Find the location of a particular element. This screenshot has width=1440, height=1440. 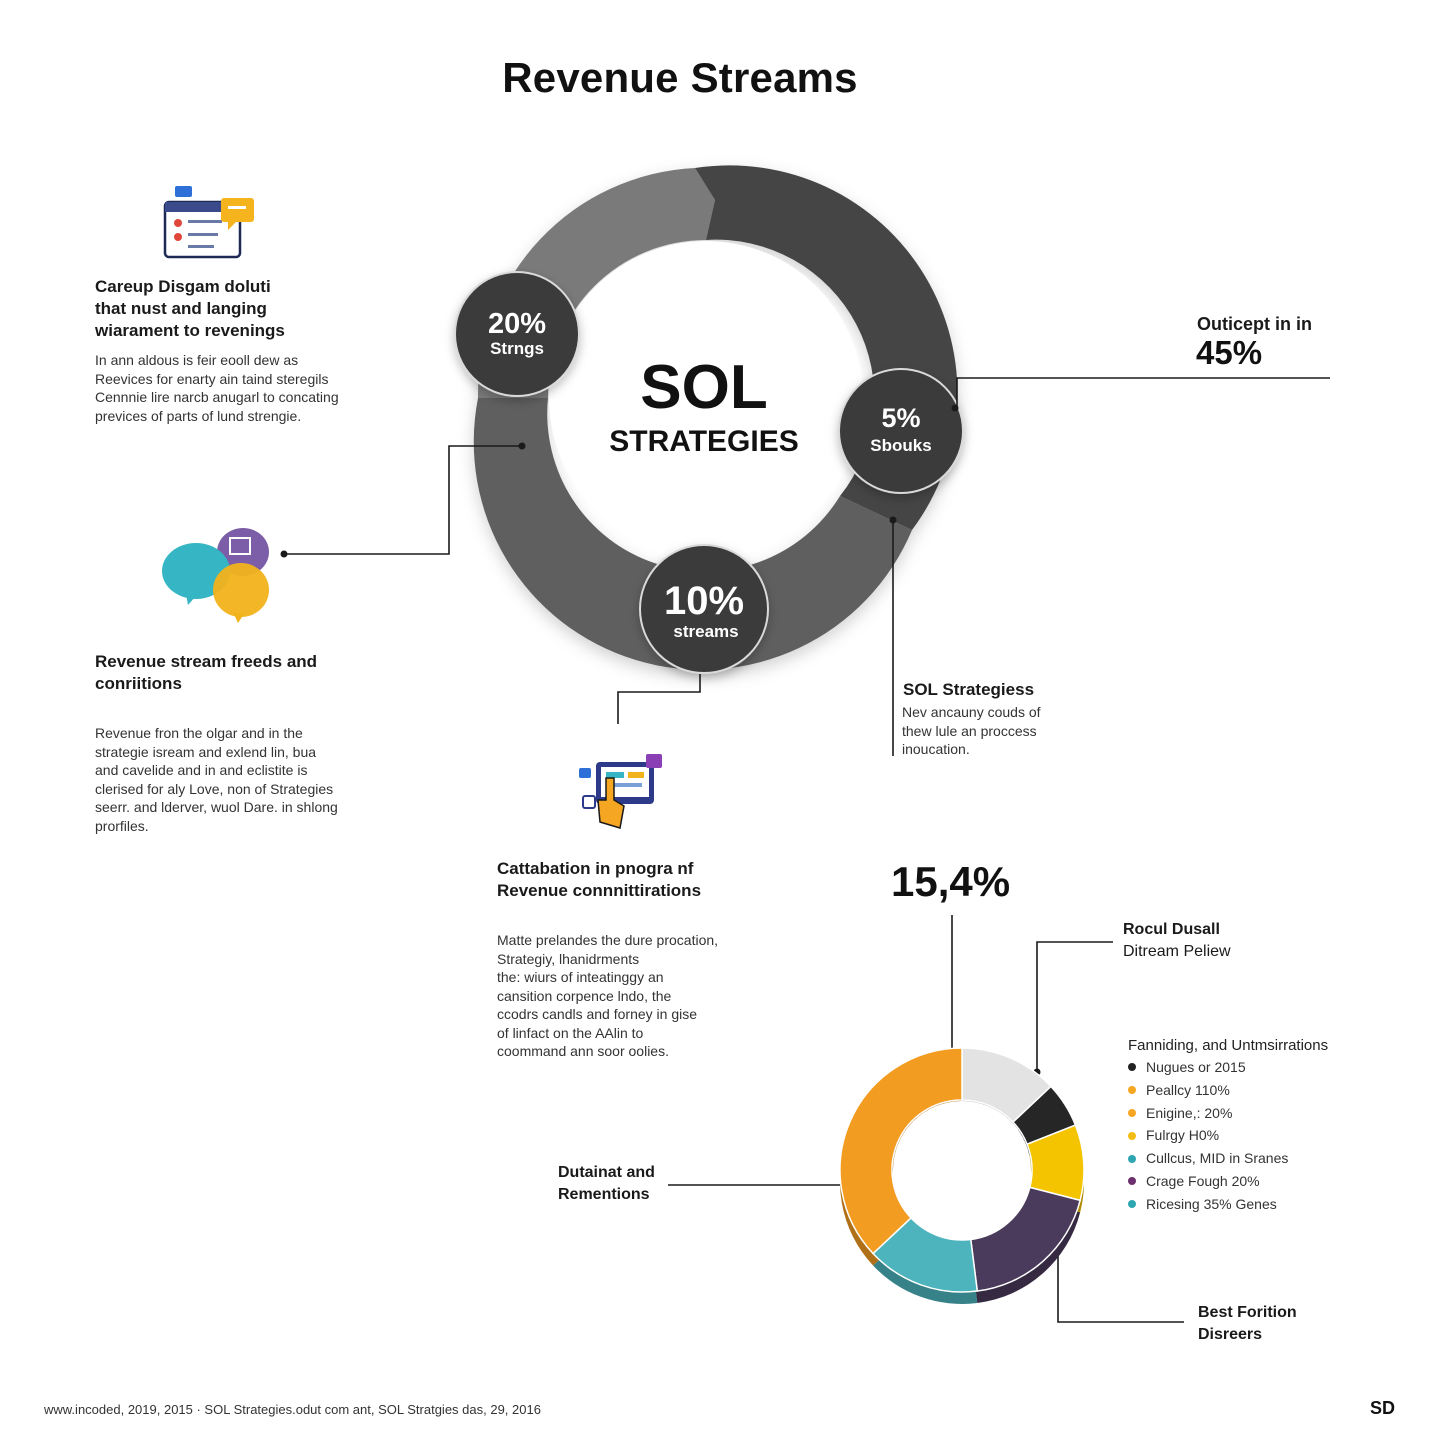

block2-heading: Revenue stream freeds and conriitions is located at coordinates (206, 672).